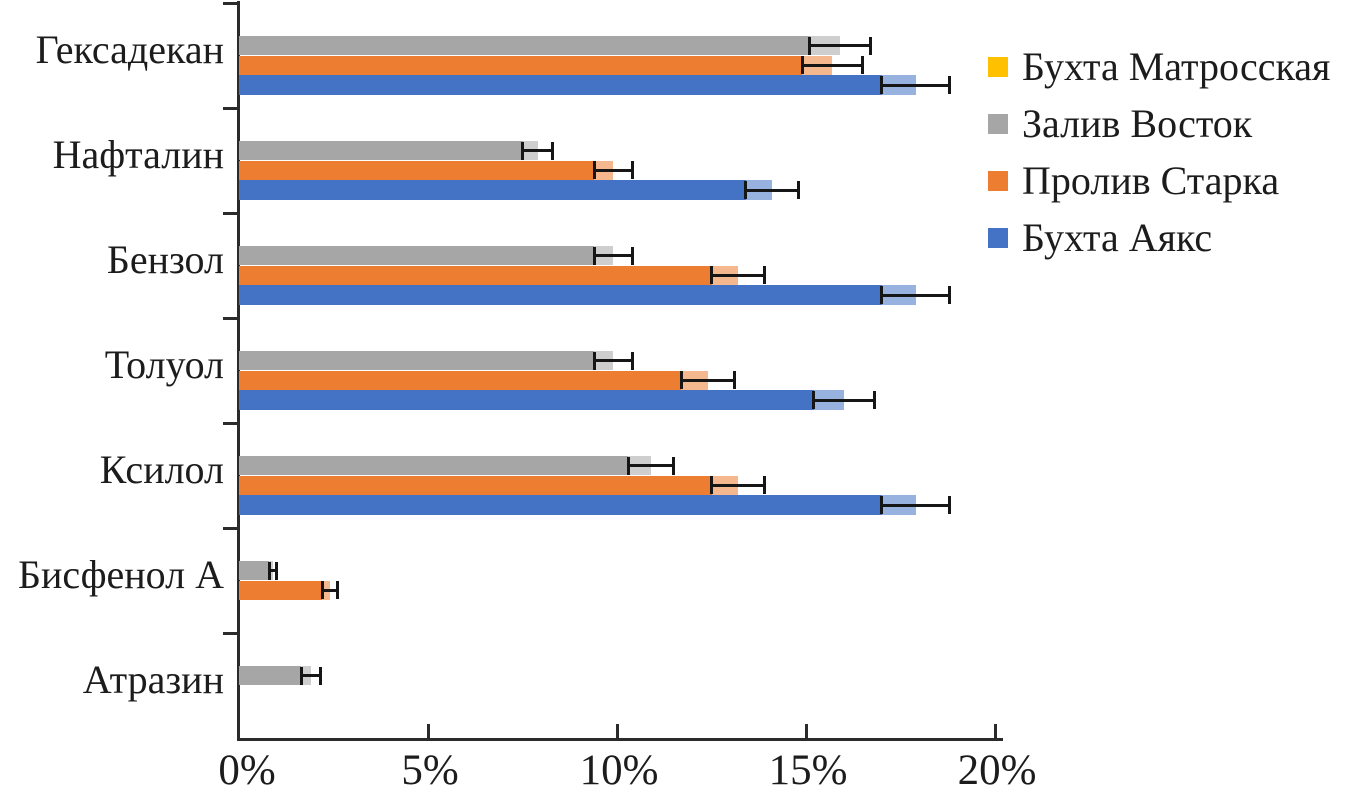 The height and width of the screenshot is (801, 1356). I want to click on x-tick-label: 0%, so click(247, 770).